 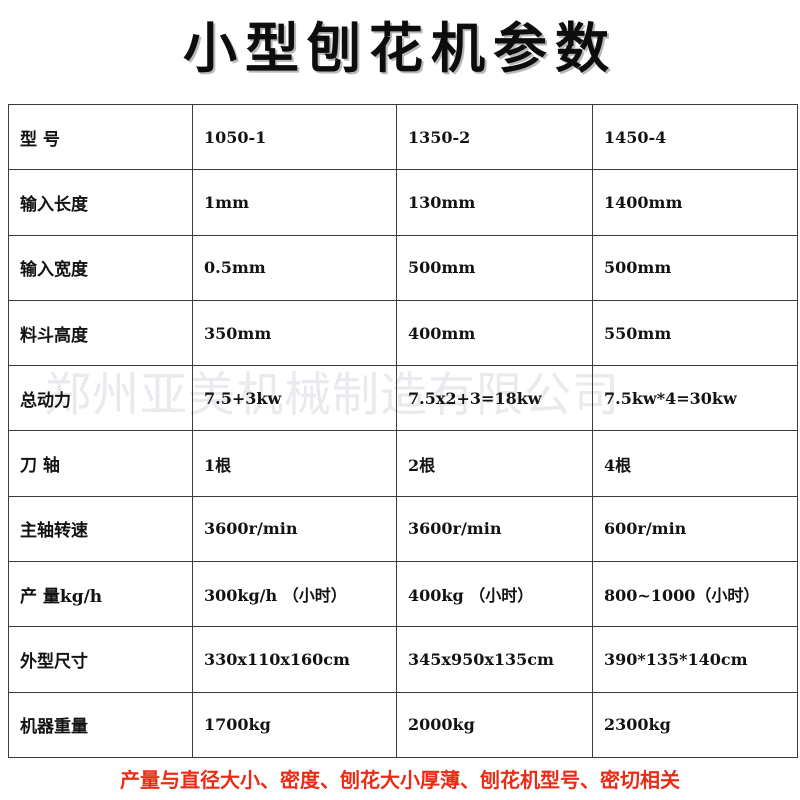 I want to click on footer-note-bar: 产量与直径大小、密度、刨花大小厚薄、刨花机型号、密切相关, so click(x=400, y=780).